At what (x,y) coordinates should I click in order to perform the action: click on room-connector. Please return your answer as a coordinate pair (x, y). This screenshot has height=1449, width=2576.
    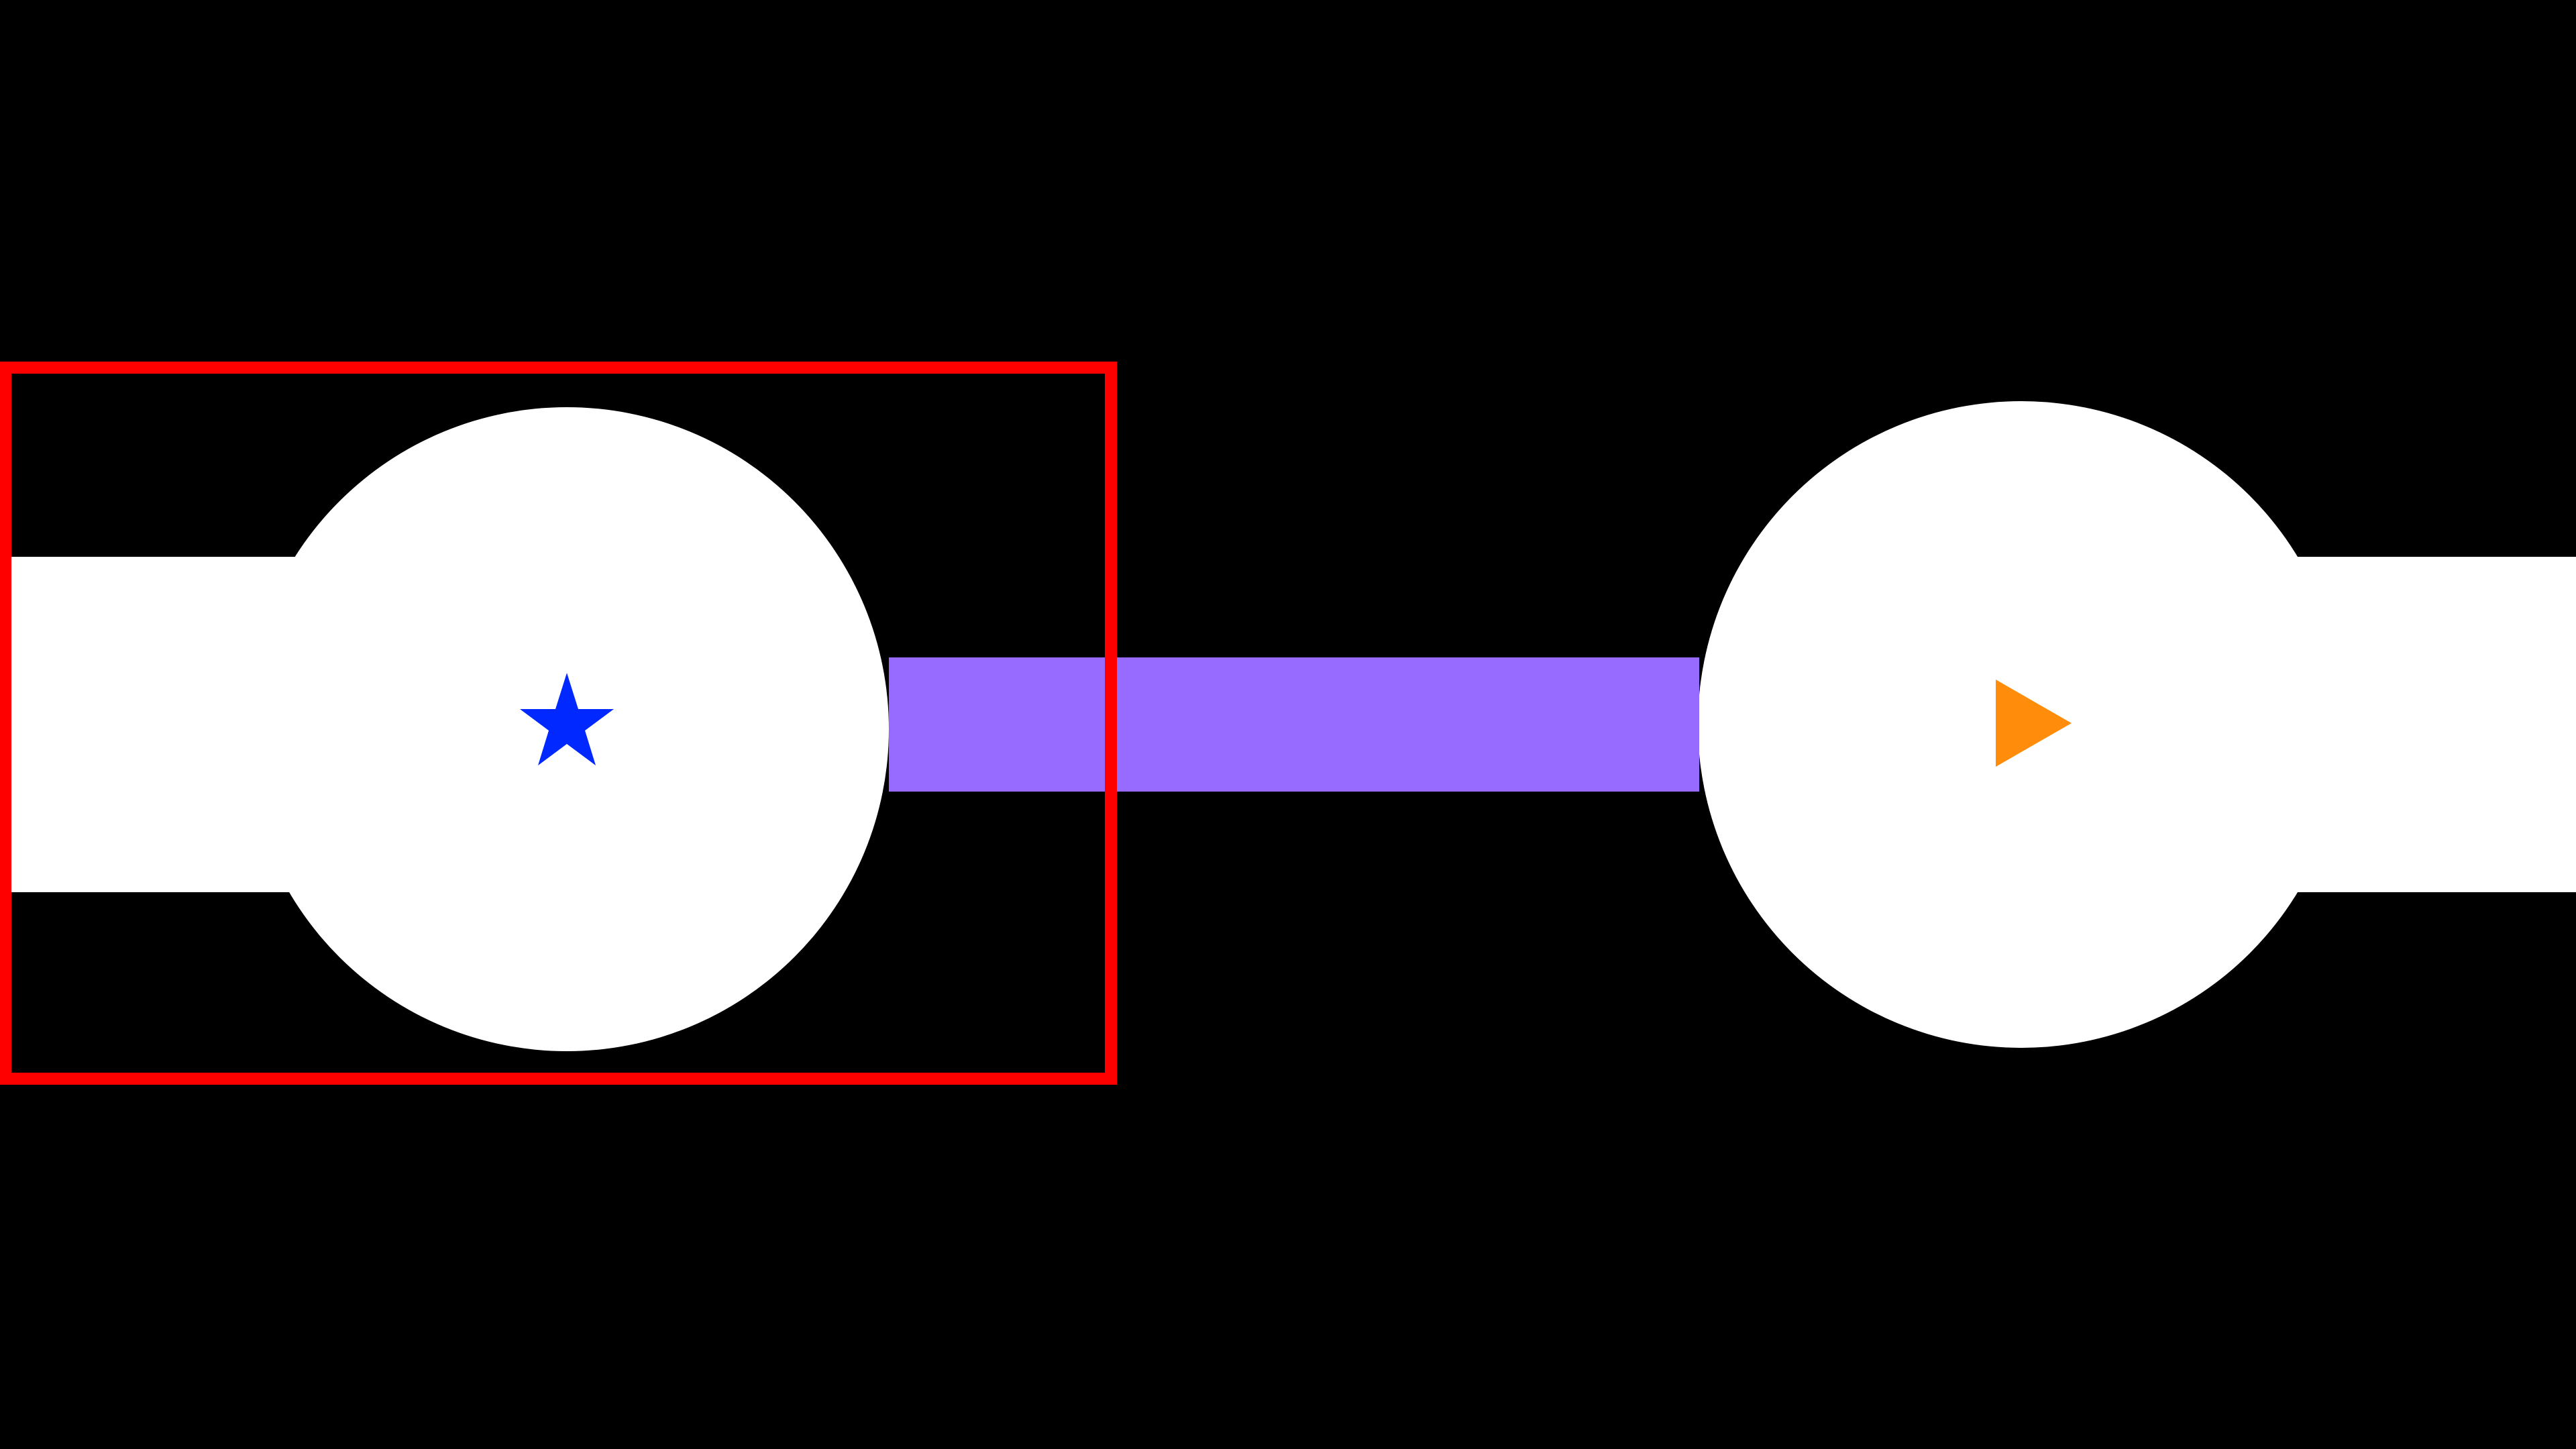
    Looking at the image, I should click on (1294, 724).